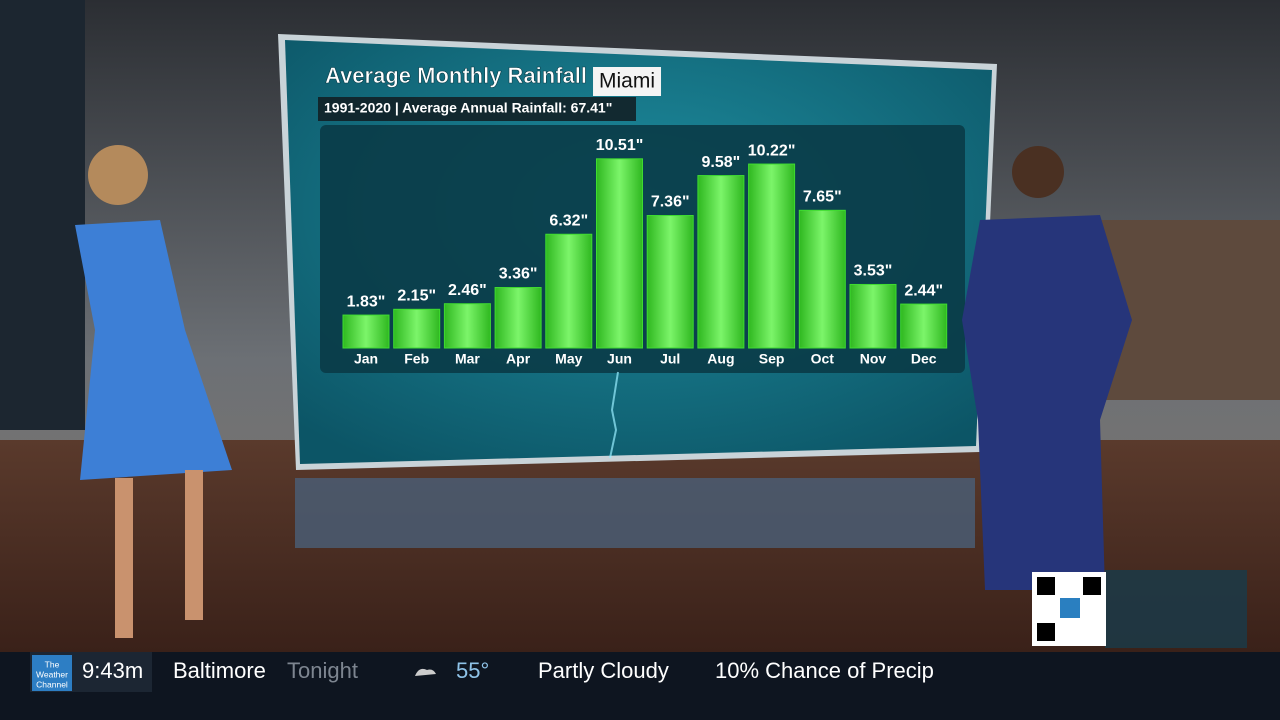 The width and height of the screenshot is (1280, 720). Describe the element at coordinates (923, 290) in the screenshot. I see `value-label: 2.44"` at that location.